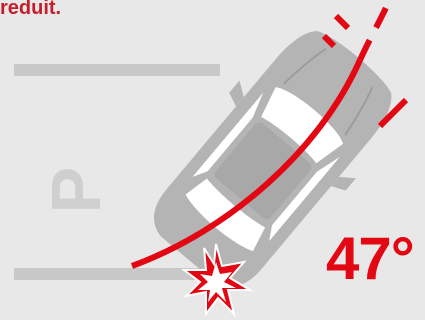  What do you see at coordinates (370, 258) in the screenshot?
I see `angle-label: 47°` at bounding box center [370, 258].